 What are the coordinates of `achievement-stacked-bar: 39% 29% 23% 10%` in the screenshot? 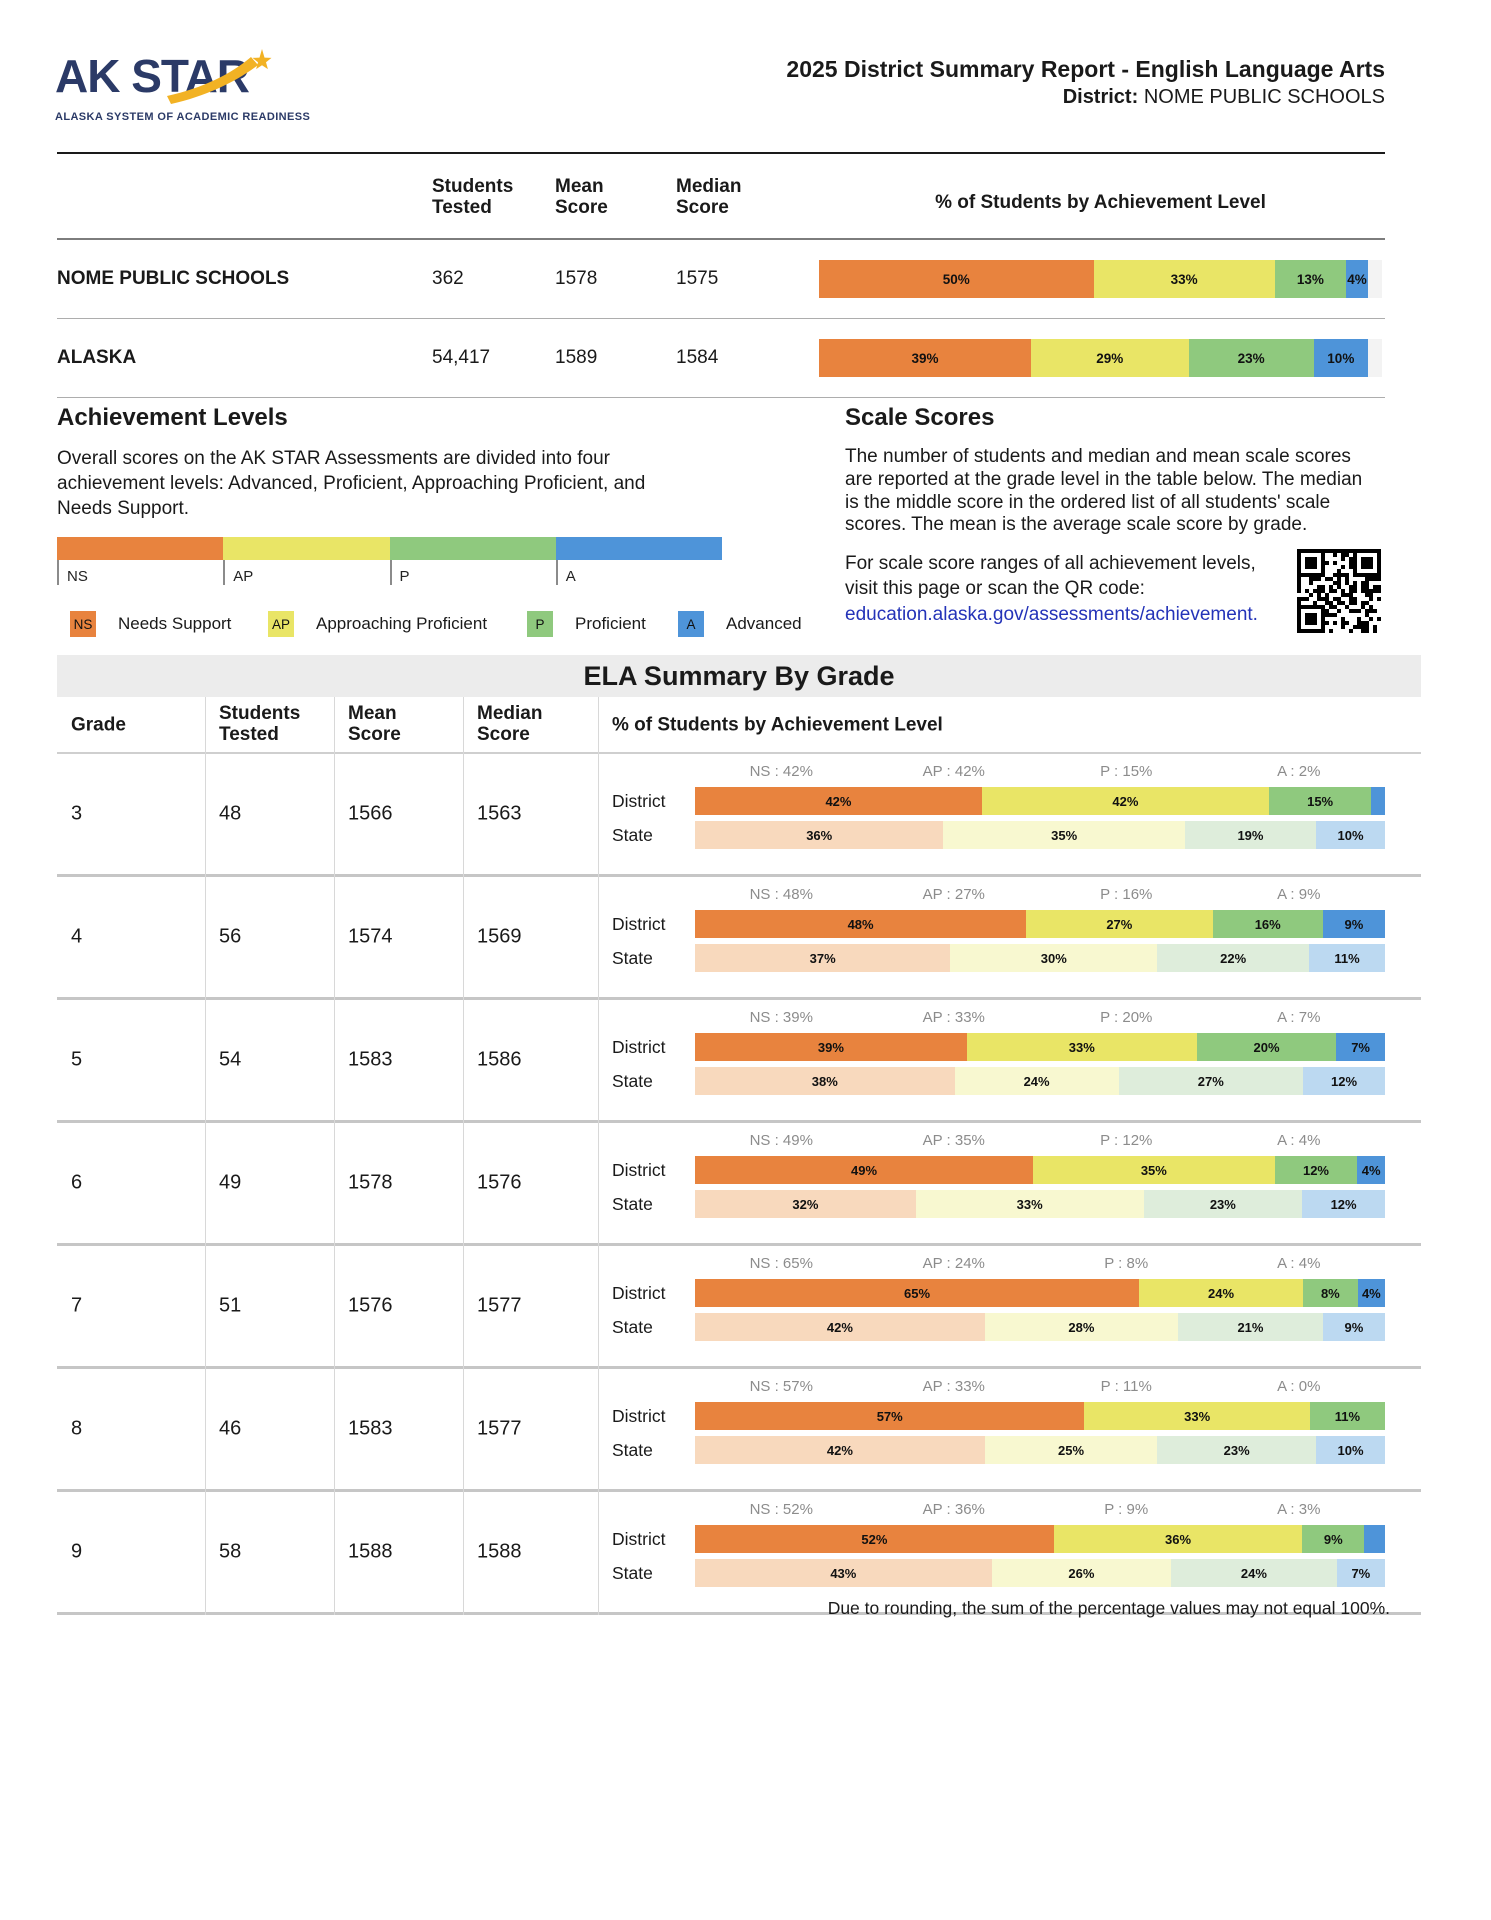 It's located at (1100, 358).